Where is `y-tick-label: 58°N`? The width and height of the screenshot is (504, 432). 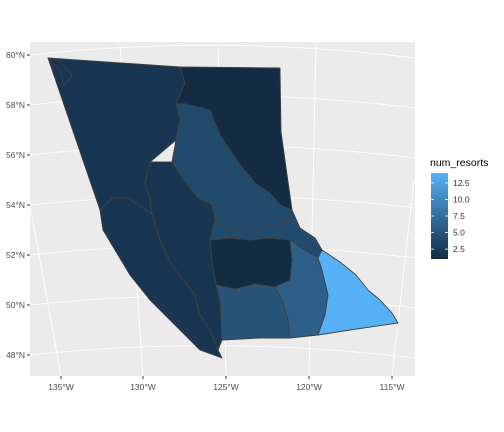 y-tick-label: 58°N is located at coordinates (15, 105).